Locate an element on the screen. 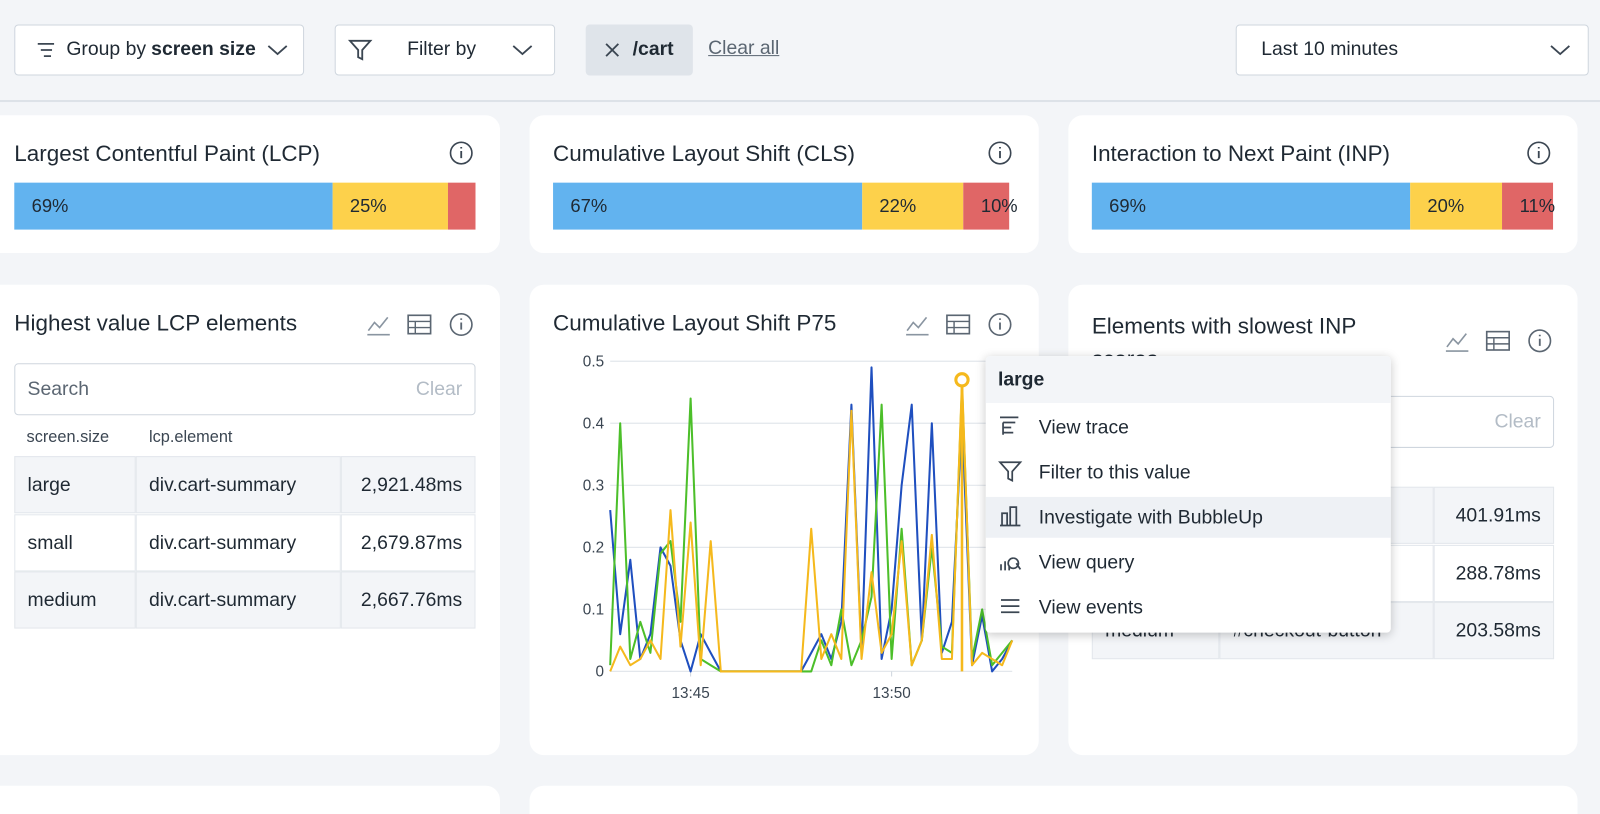  y-tick-label: 0 is located at coordinates (600, 672).